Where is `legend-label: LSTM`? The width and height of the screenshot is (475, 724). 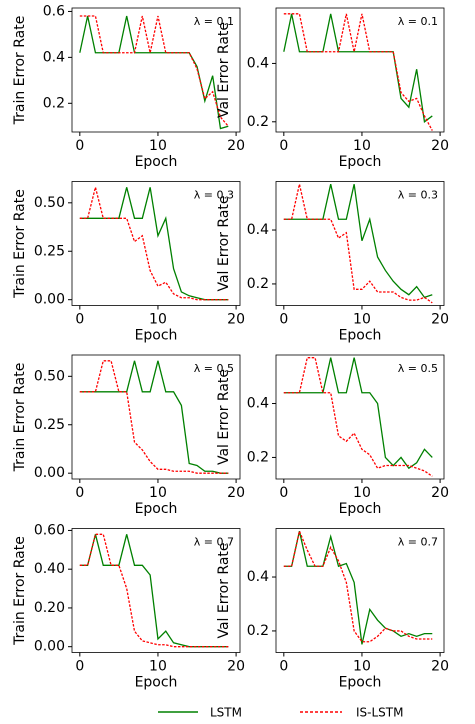 legend-label: LSTM is located at coordinates (226, 713).